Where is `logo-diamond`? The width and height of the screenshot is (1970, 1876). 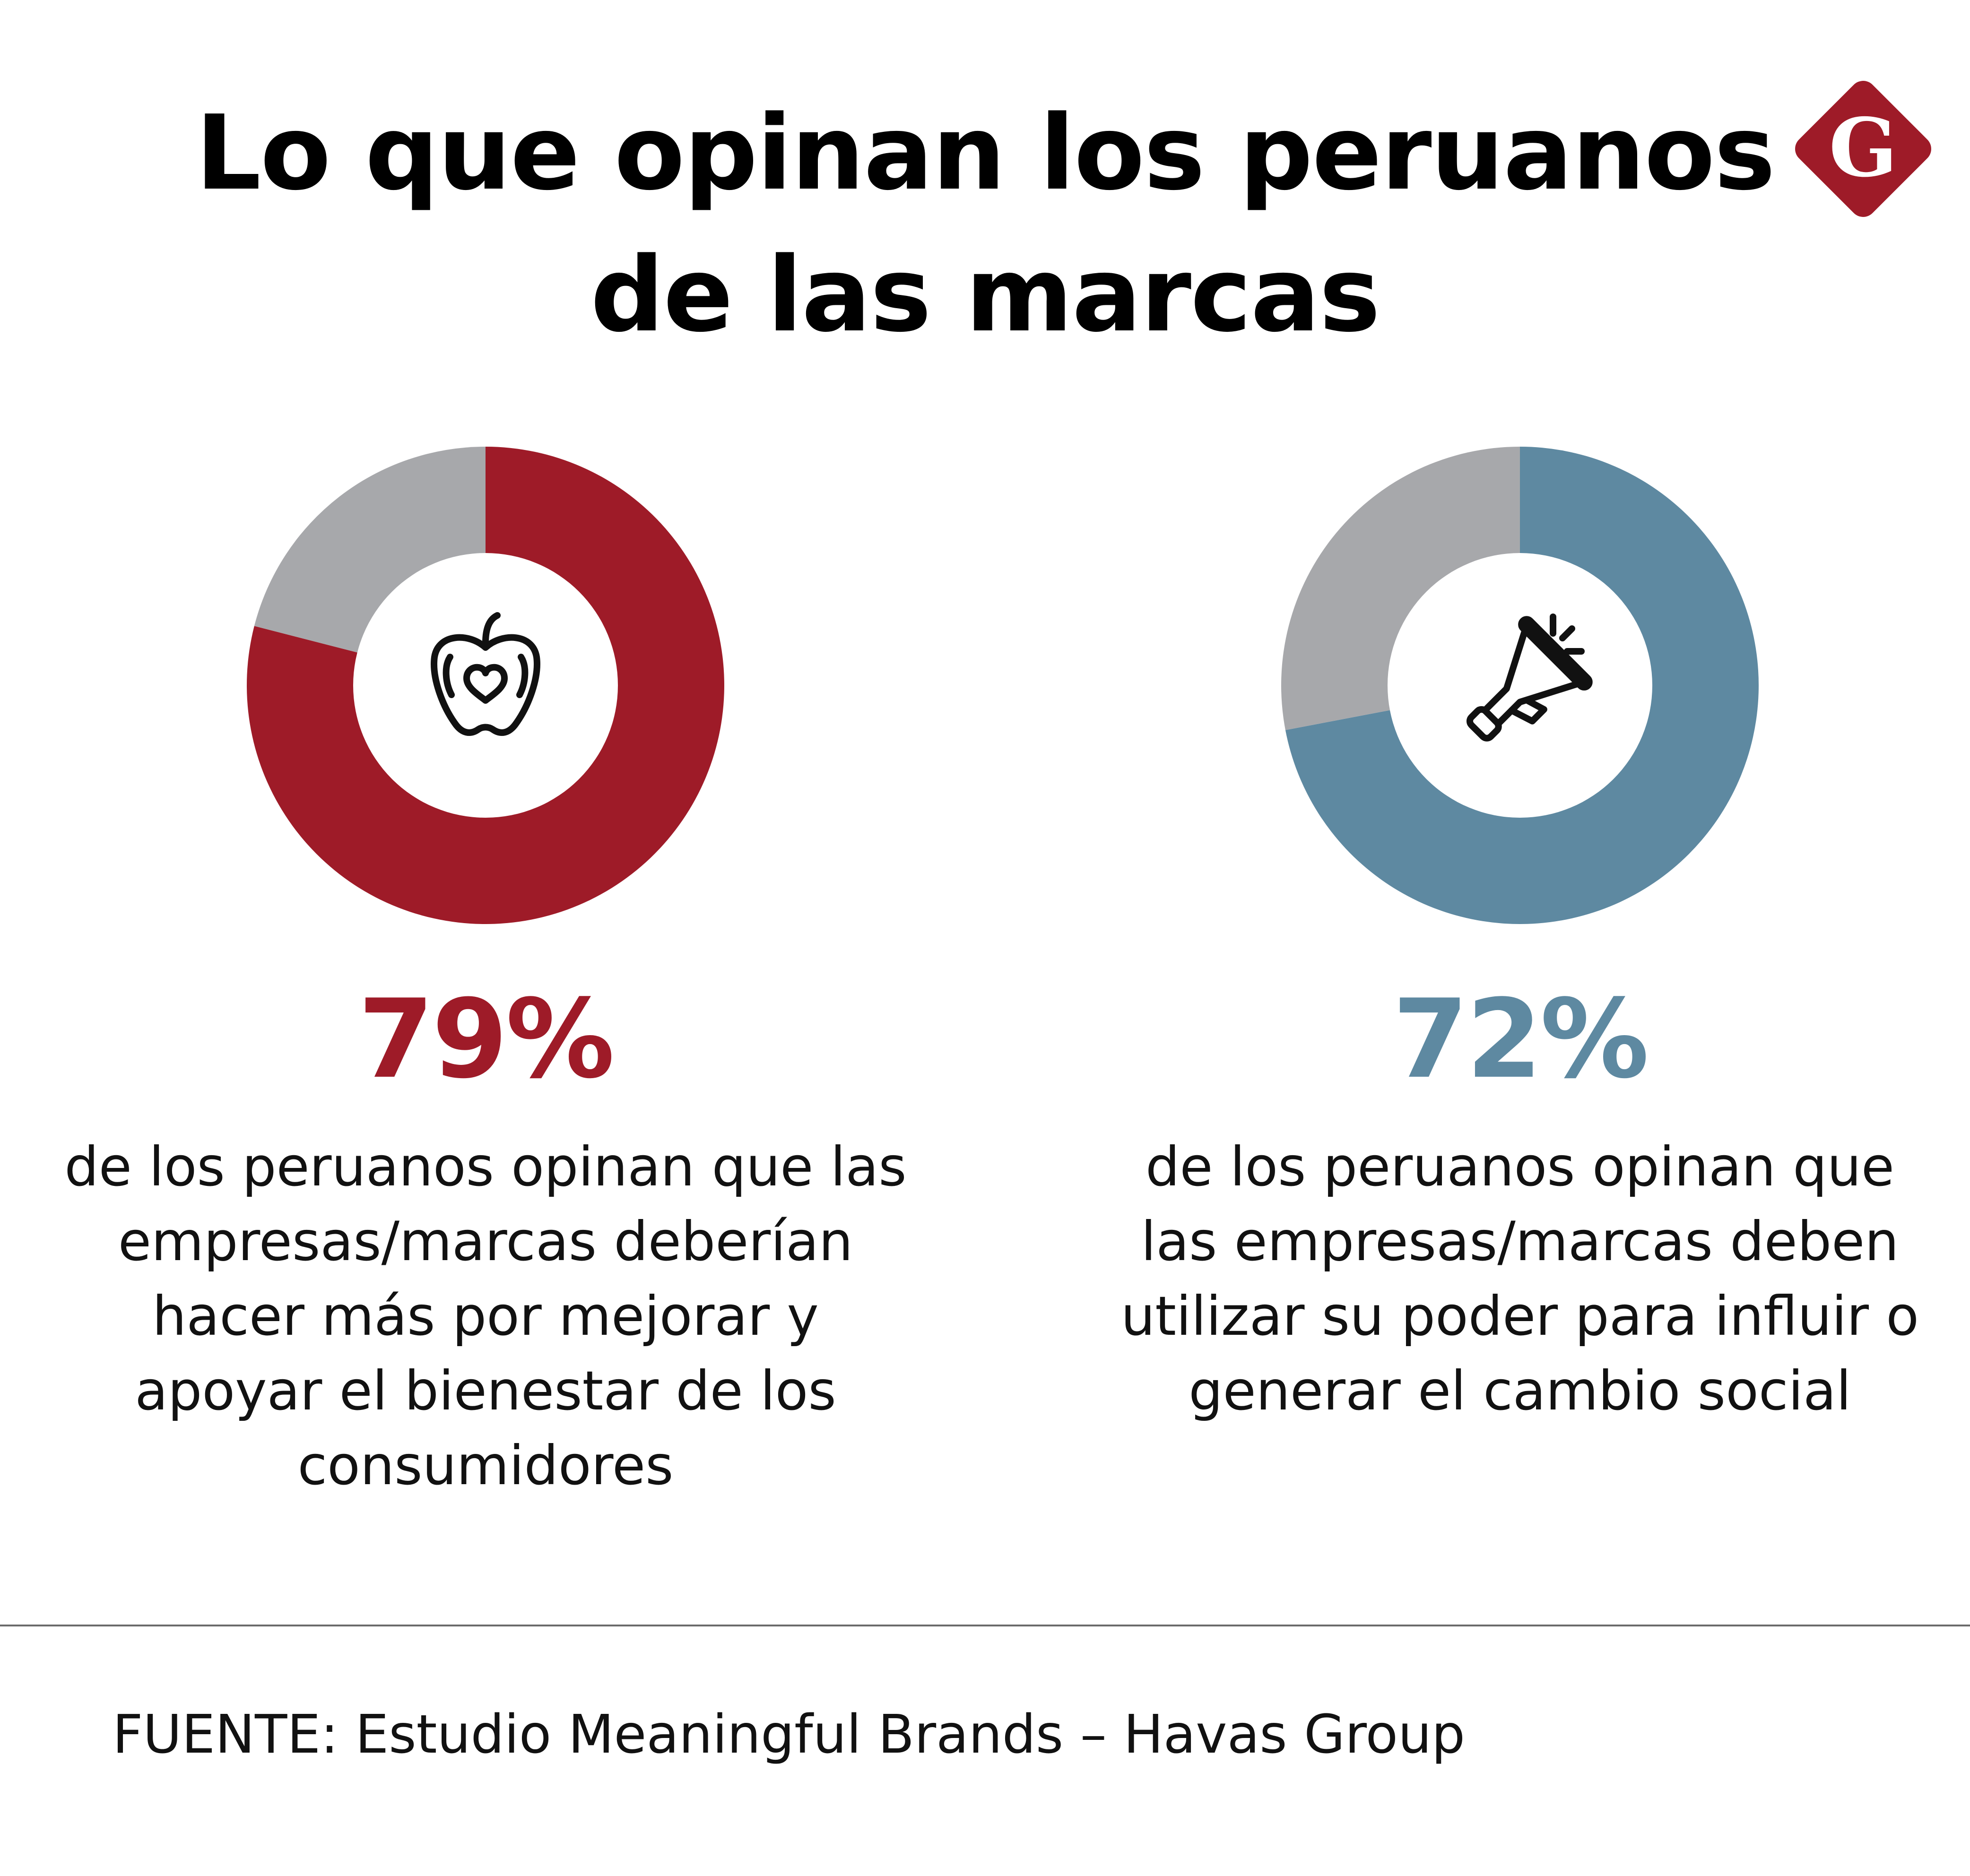 logo-diamond is located at coordinates (1863, 149).